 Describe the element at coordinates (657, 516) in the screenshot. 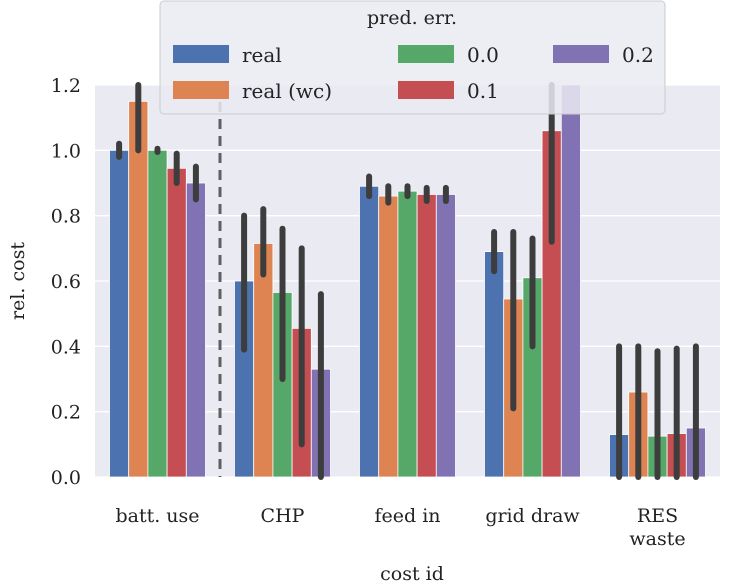

I see `x-tick-label: RES` at that location.